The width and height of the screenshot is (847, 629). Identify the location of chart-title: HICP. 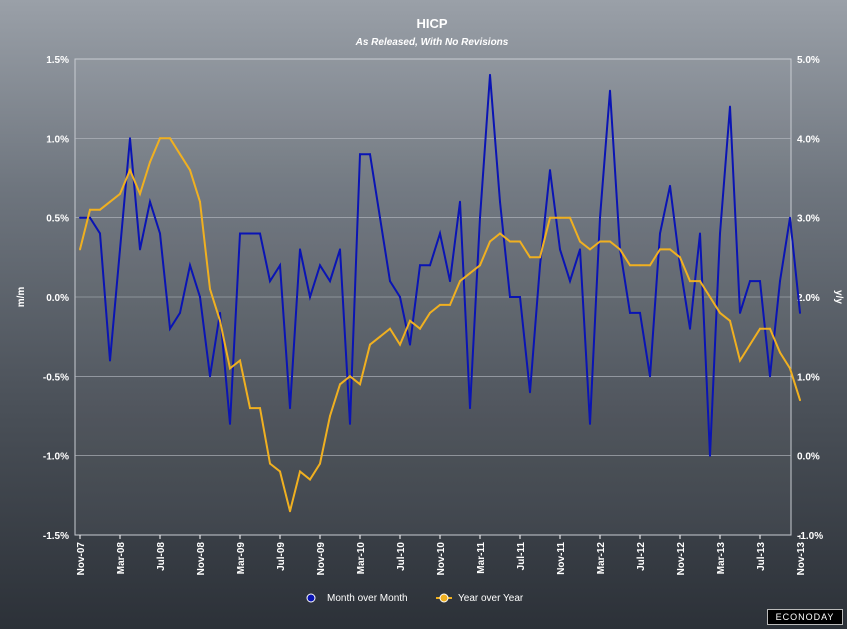
(431, 23).